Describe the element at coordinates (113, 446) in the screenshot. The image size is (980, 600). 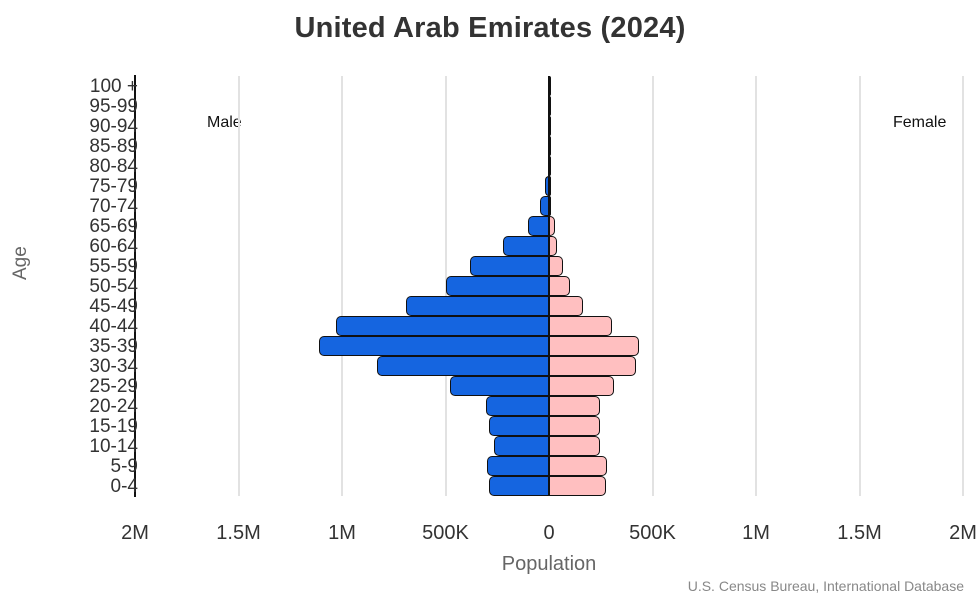
I see `age-group-label: 10-14` at that location.